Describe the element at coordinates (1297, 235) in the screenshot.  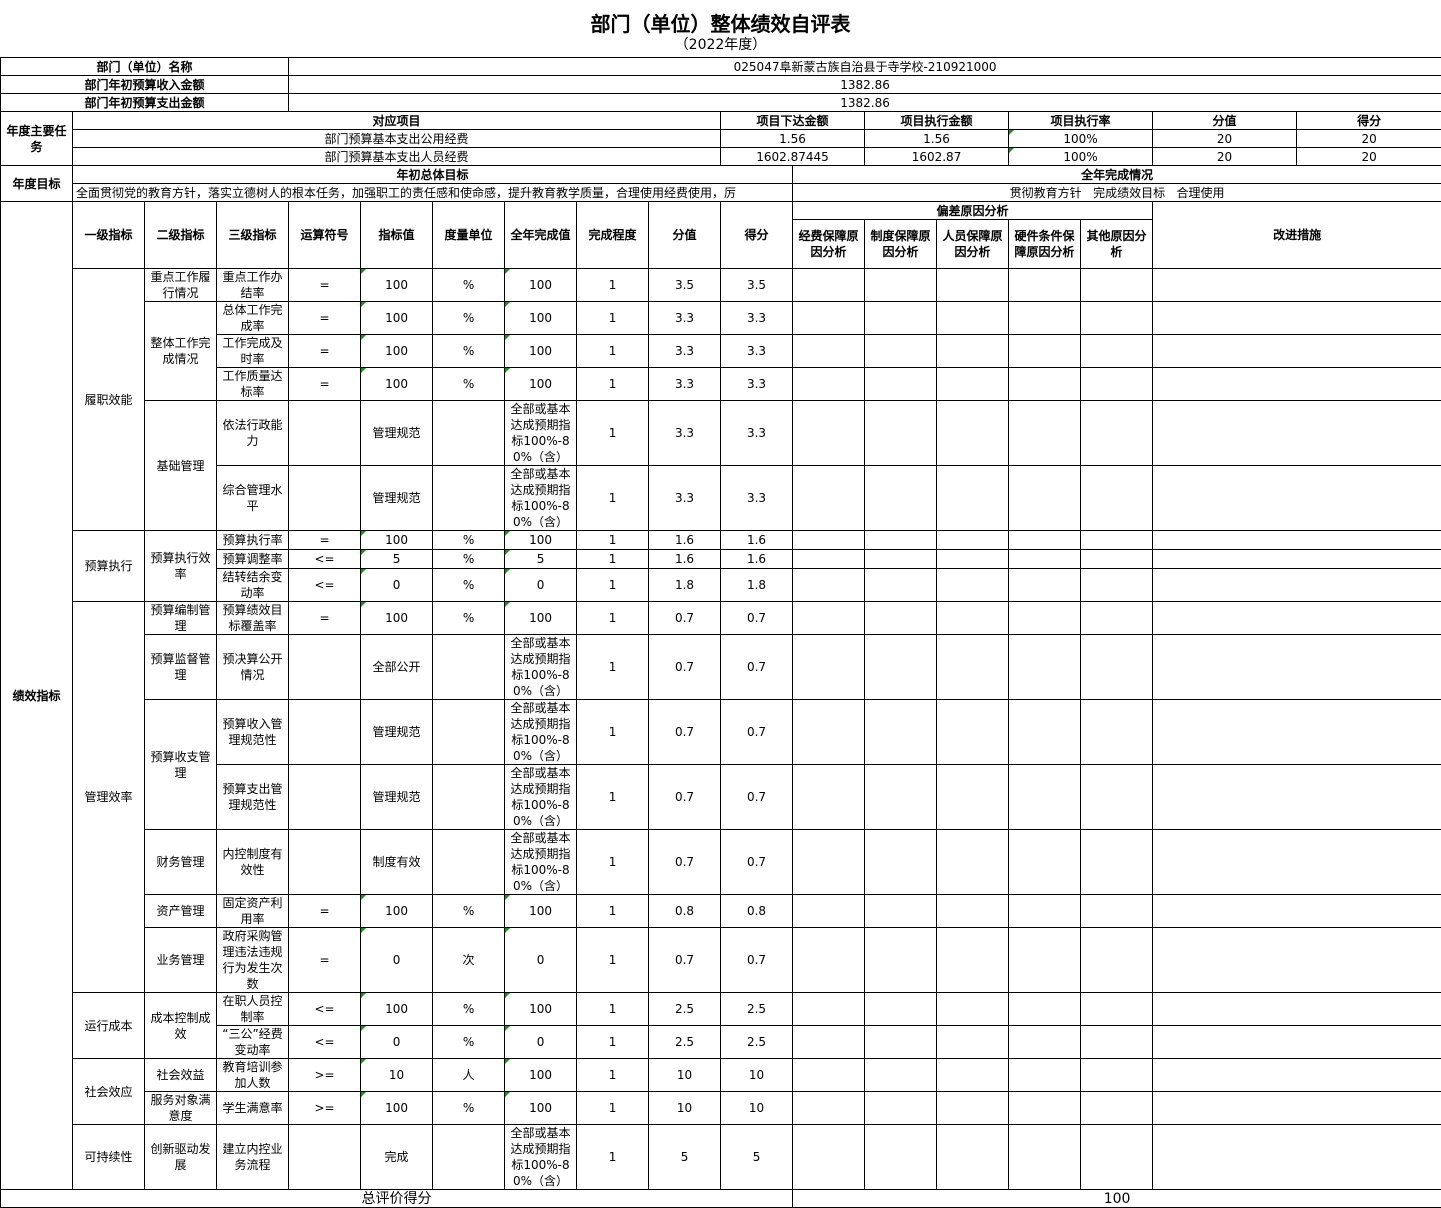
I see `improve-label: 改进措施` at that location.